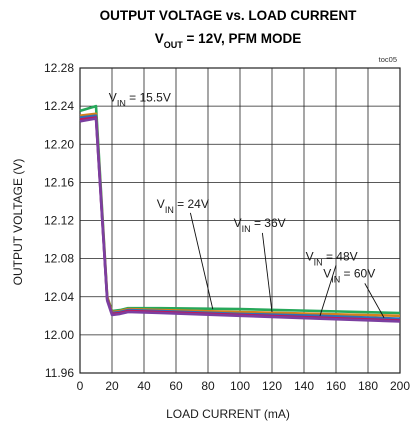  What do you see at coordinates (208, 386) in the screenshot?
I see `x-tick-label: 80` at bounding box center [208, 386].